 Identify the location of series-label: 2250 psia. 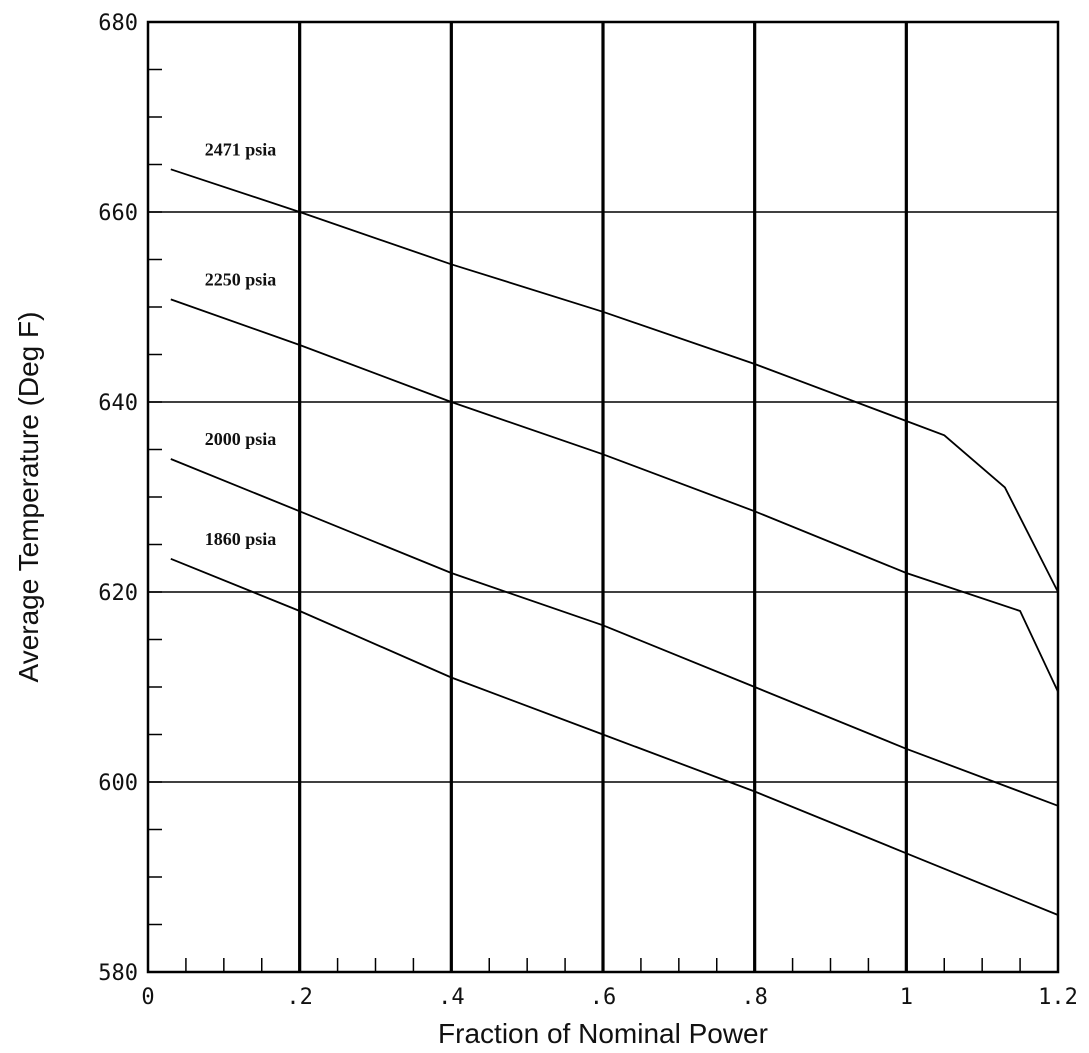
(241, 279).